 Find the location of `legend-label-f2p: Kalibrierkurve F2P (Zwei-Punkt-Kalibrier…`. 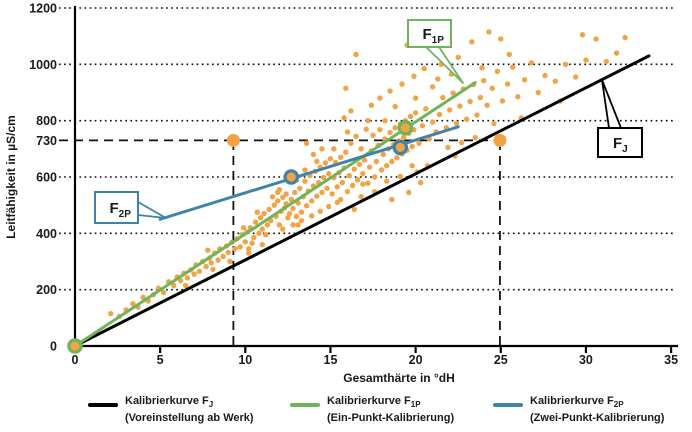

legend-label-f2p: Kalibrierkurve F2P (Zwei-Punkt-Kalibrier… is located at coordinates (597, 410).